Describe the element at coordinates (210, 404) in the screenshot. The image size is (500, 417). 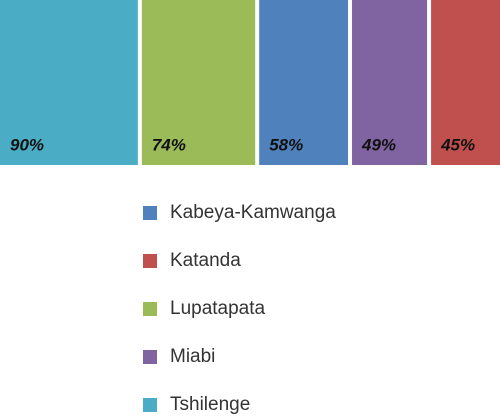
I see `legend-label: Tshilenge` at that location.